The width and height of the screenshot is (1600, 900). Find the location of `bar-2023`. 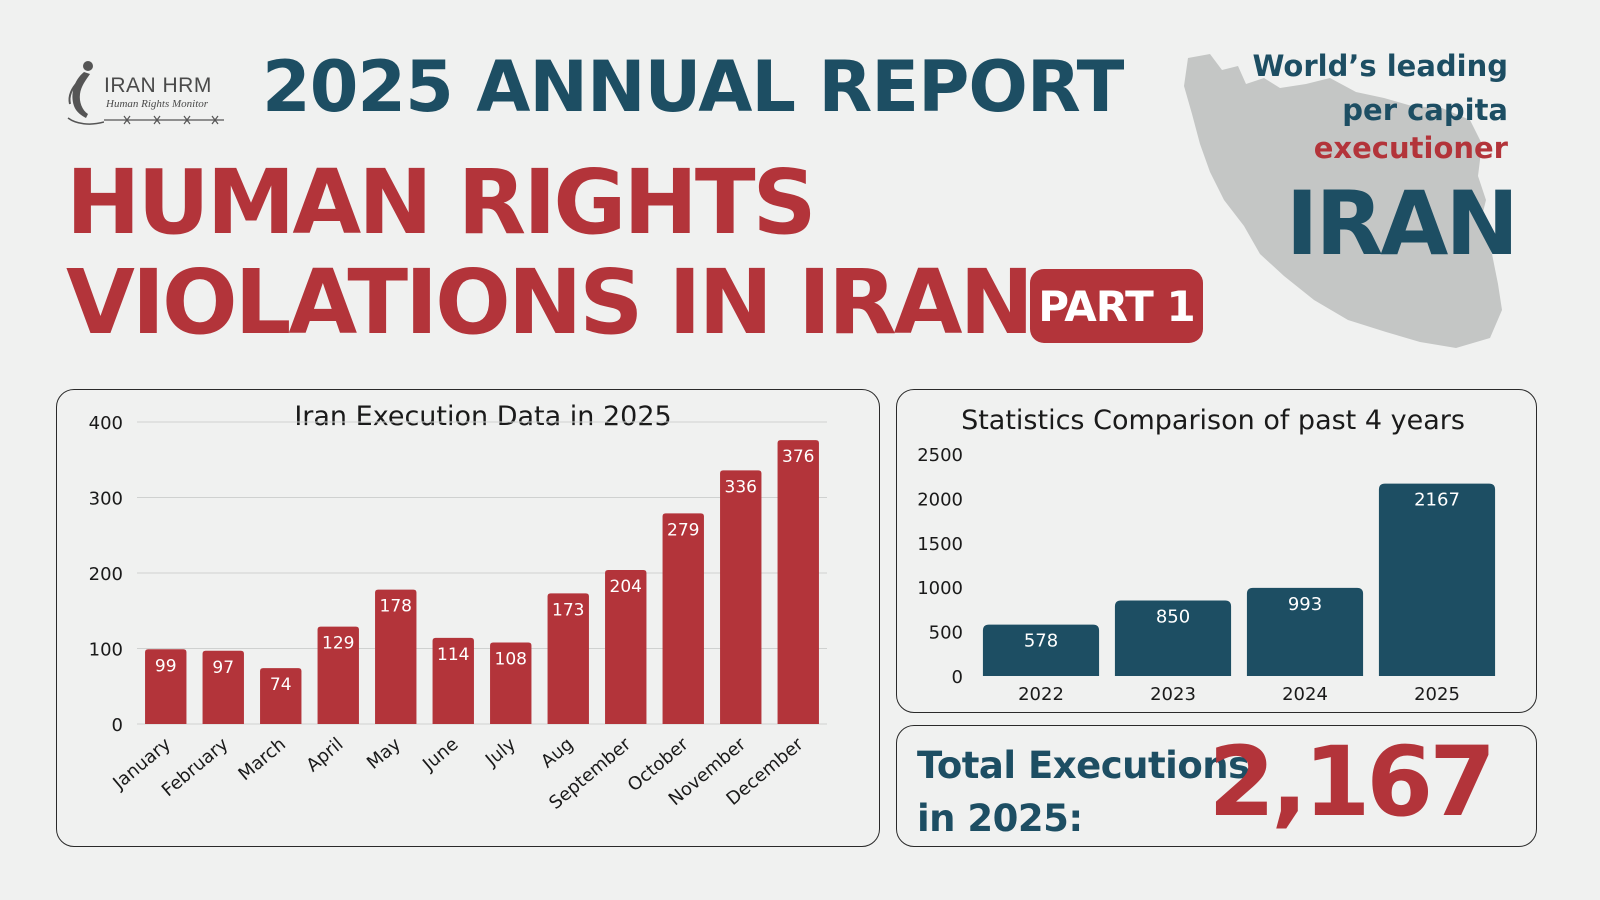

bar-2023 is located at coordinates (1173, 638).